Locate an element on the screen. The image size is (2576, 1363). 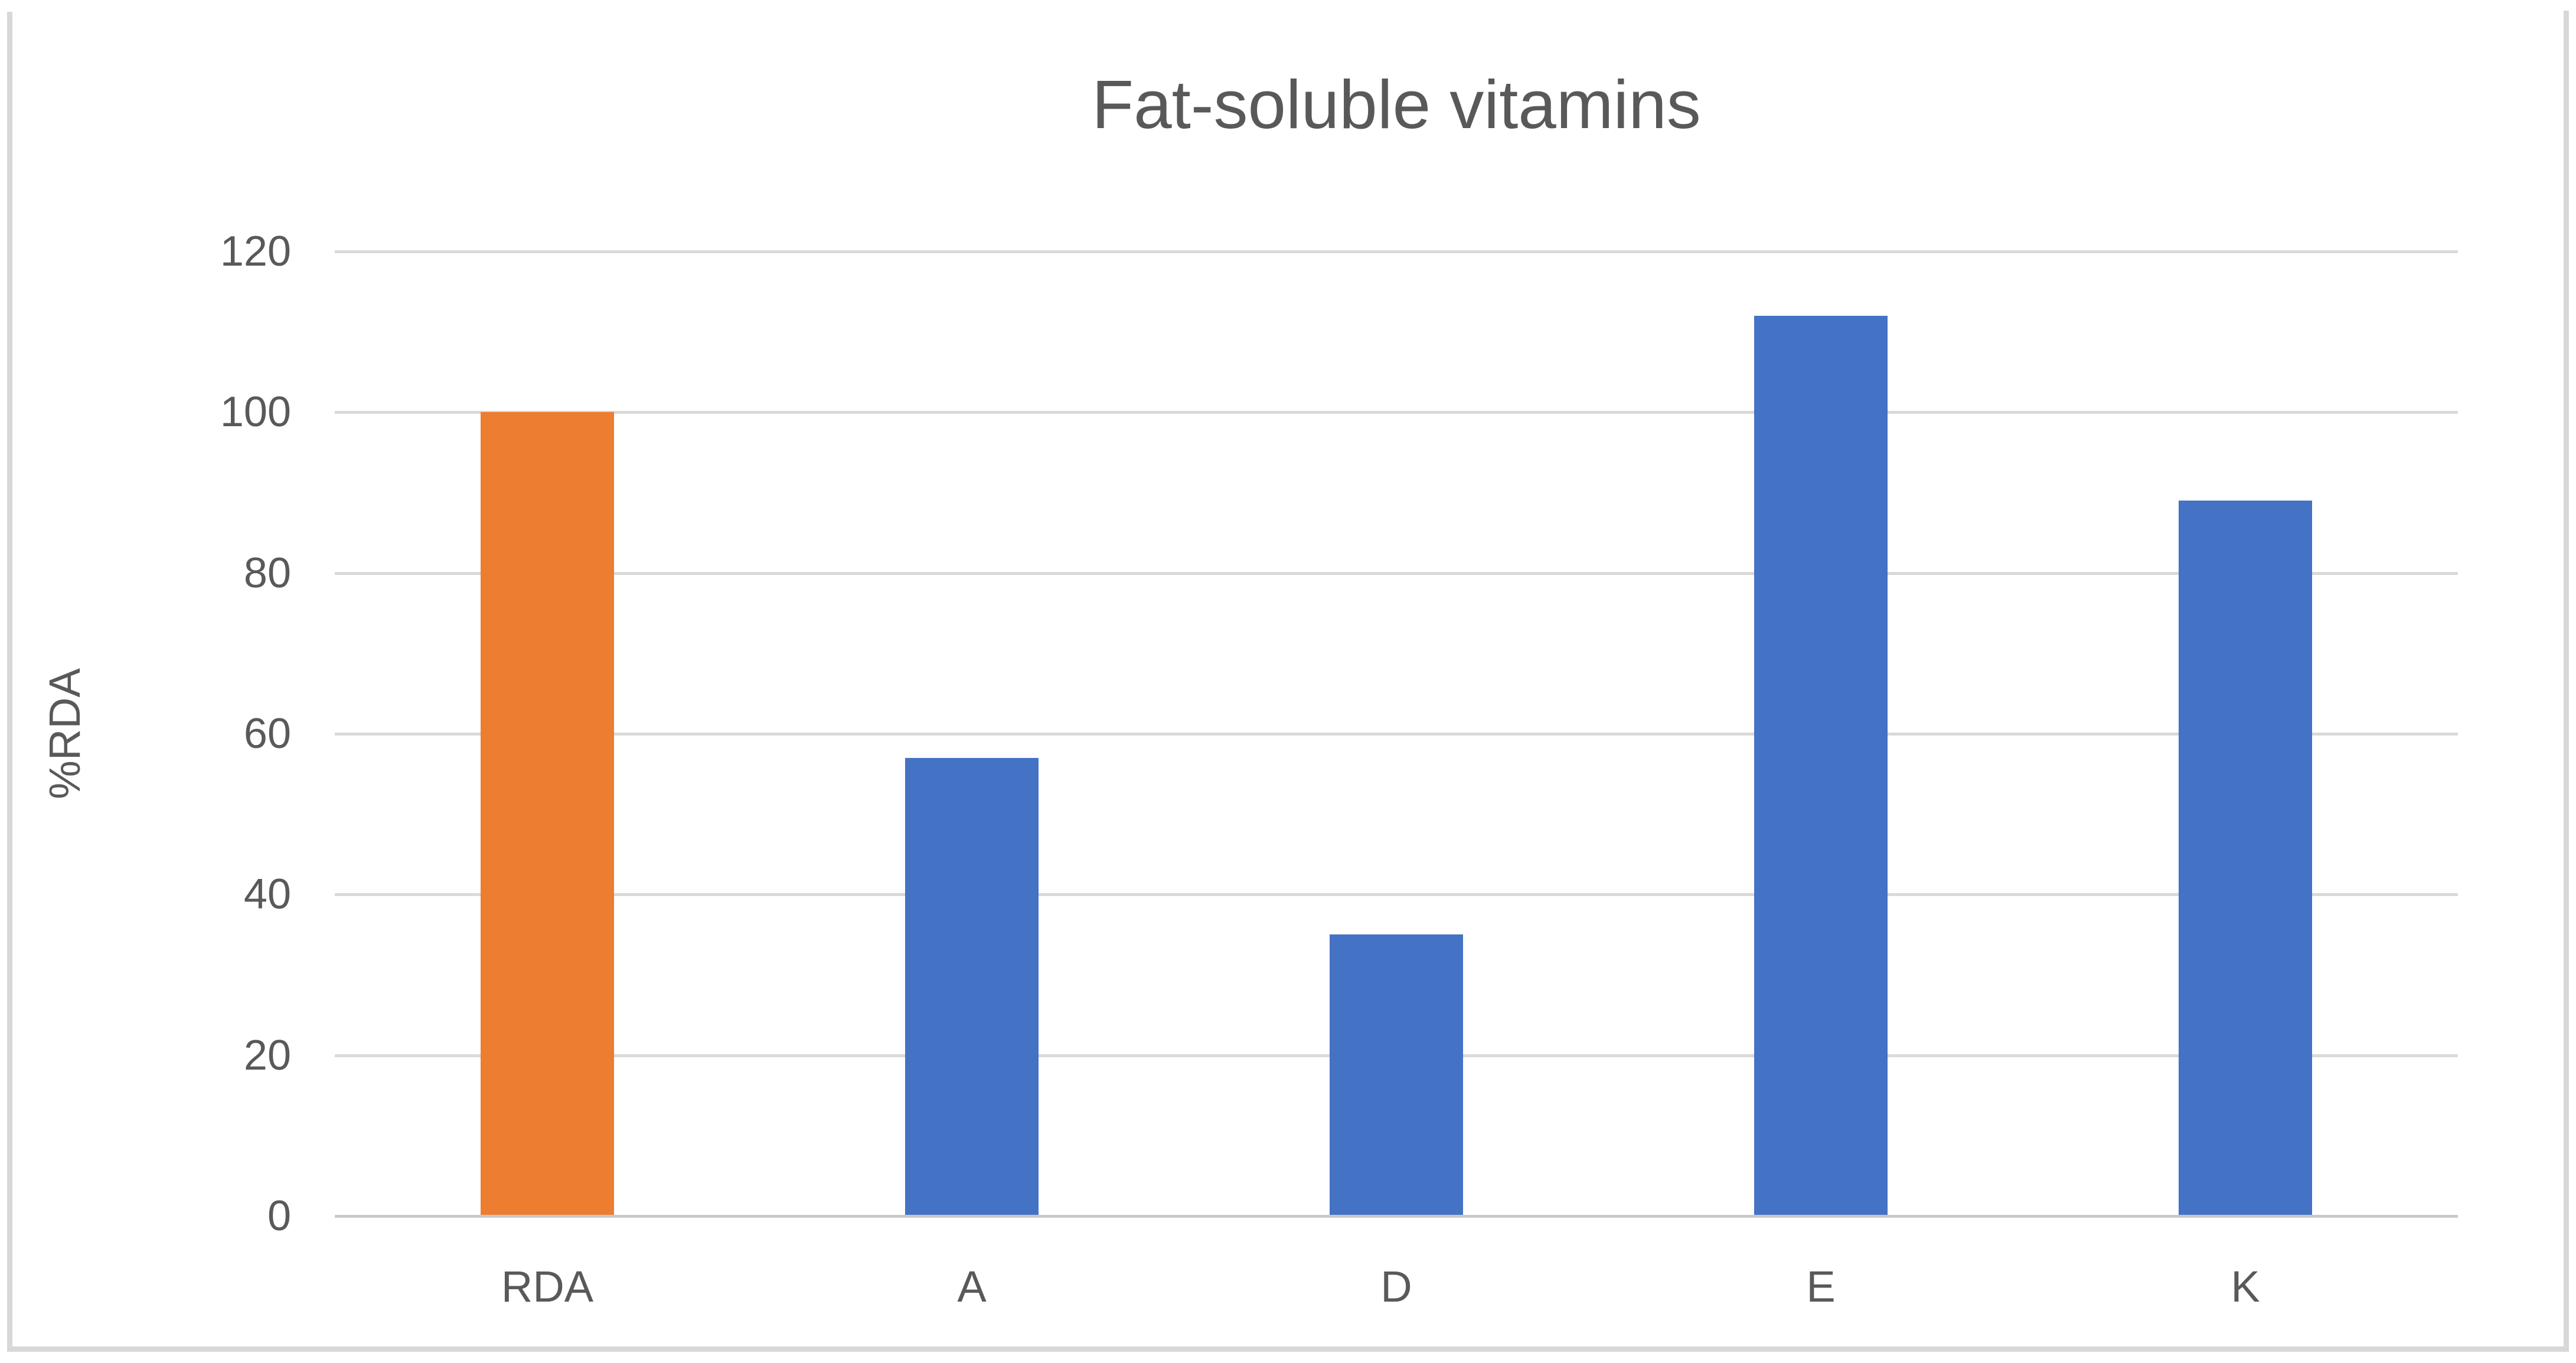
y-tick-label-0: 0 is located at coordinates (279, 1216).